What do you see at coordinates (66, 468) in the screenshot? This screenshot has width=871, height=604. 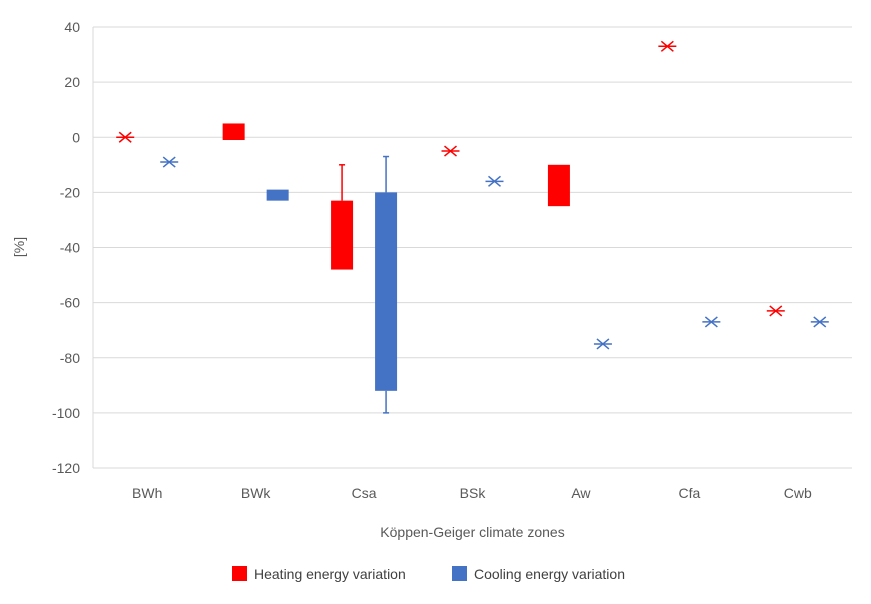 I see `y-tick-label: -120` at bounding box center [66, 468].